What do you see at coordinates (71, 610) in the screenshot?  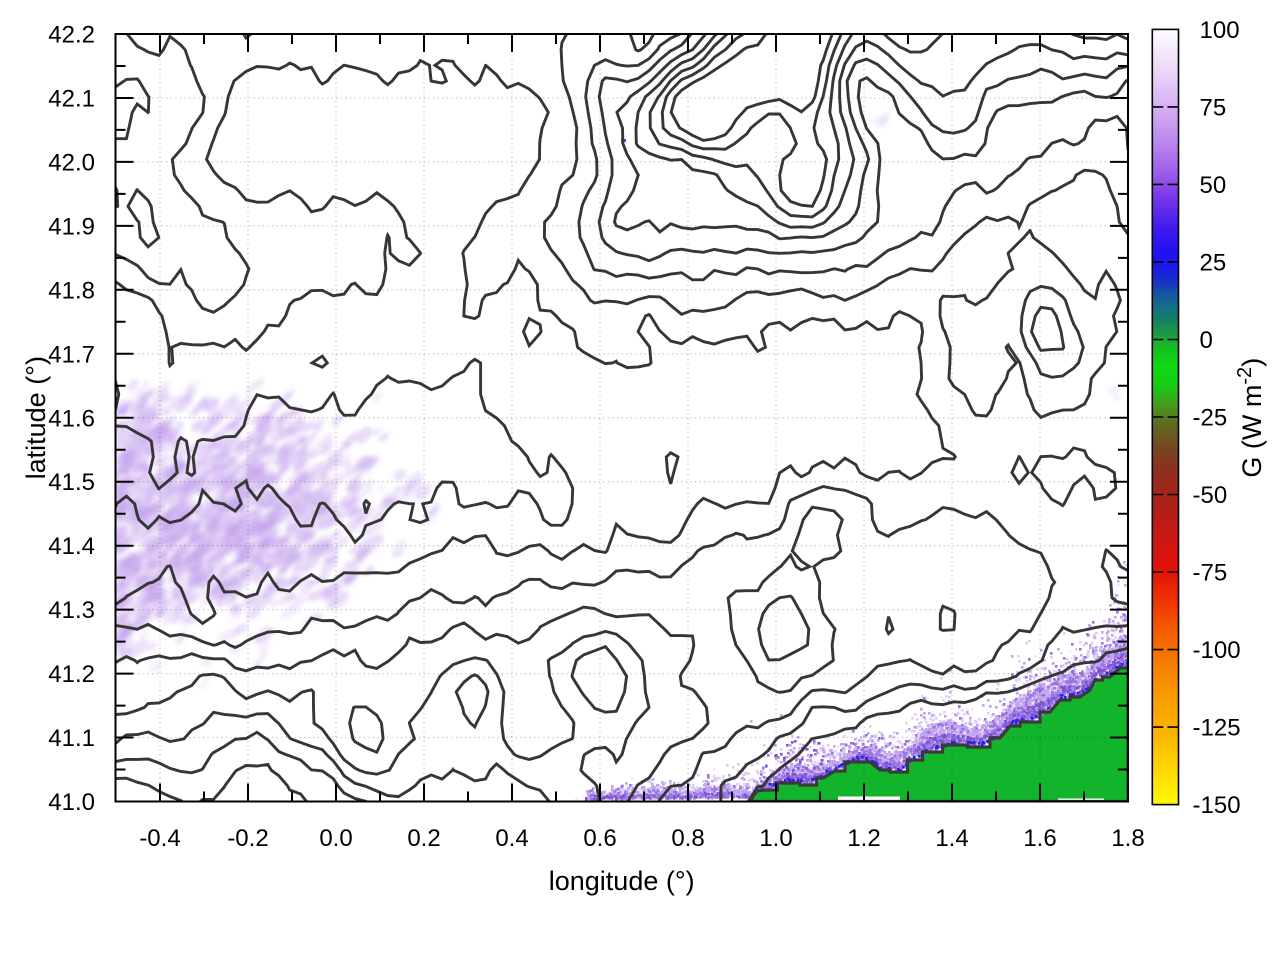 I see `svg-text: 41.3` at bounding box center [71, 610].